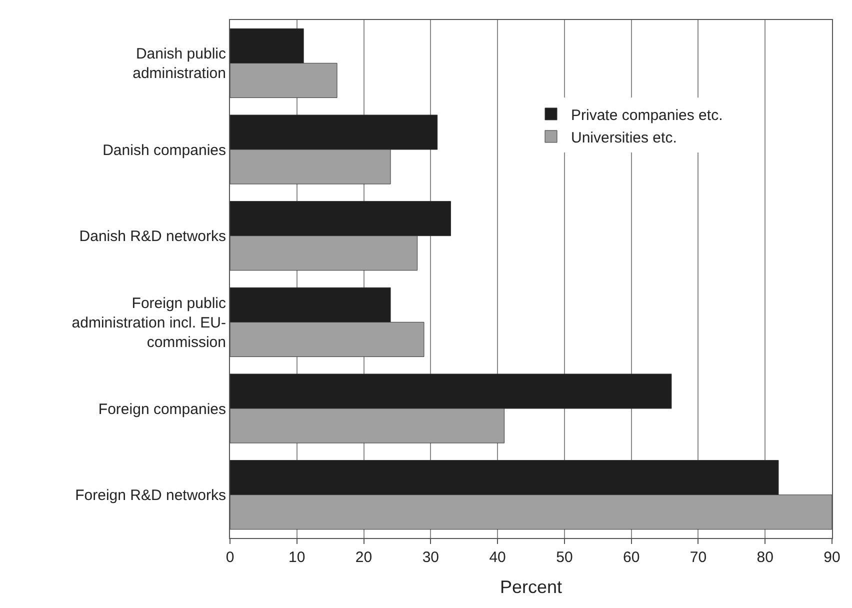  What do you see at coordinates (624, 137) in the screenshot?
I see `legend-label: Universities etc.` at bounding box center [624, 137].